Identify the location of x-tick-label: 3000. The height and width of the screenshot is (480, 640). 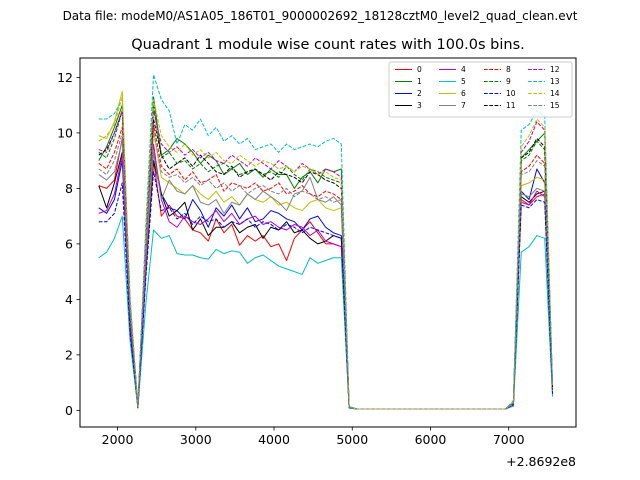
(196, 439).